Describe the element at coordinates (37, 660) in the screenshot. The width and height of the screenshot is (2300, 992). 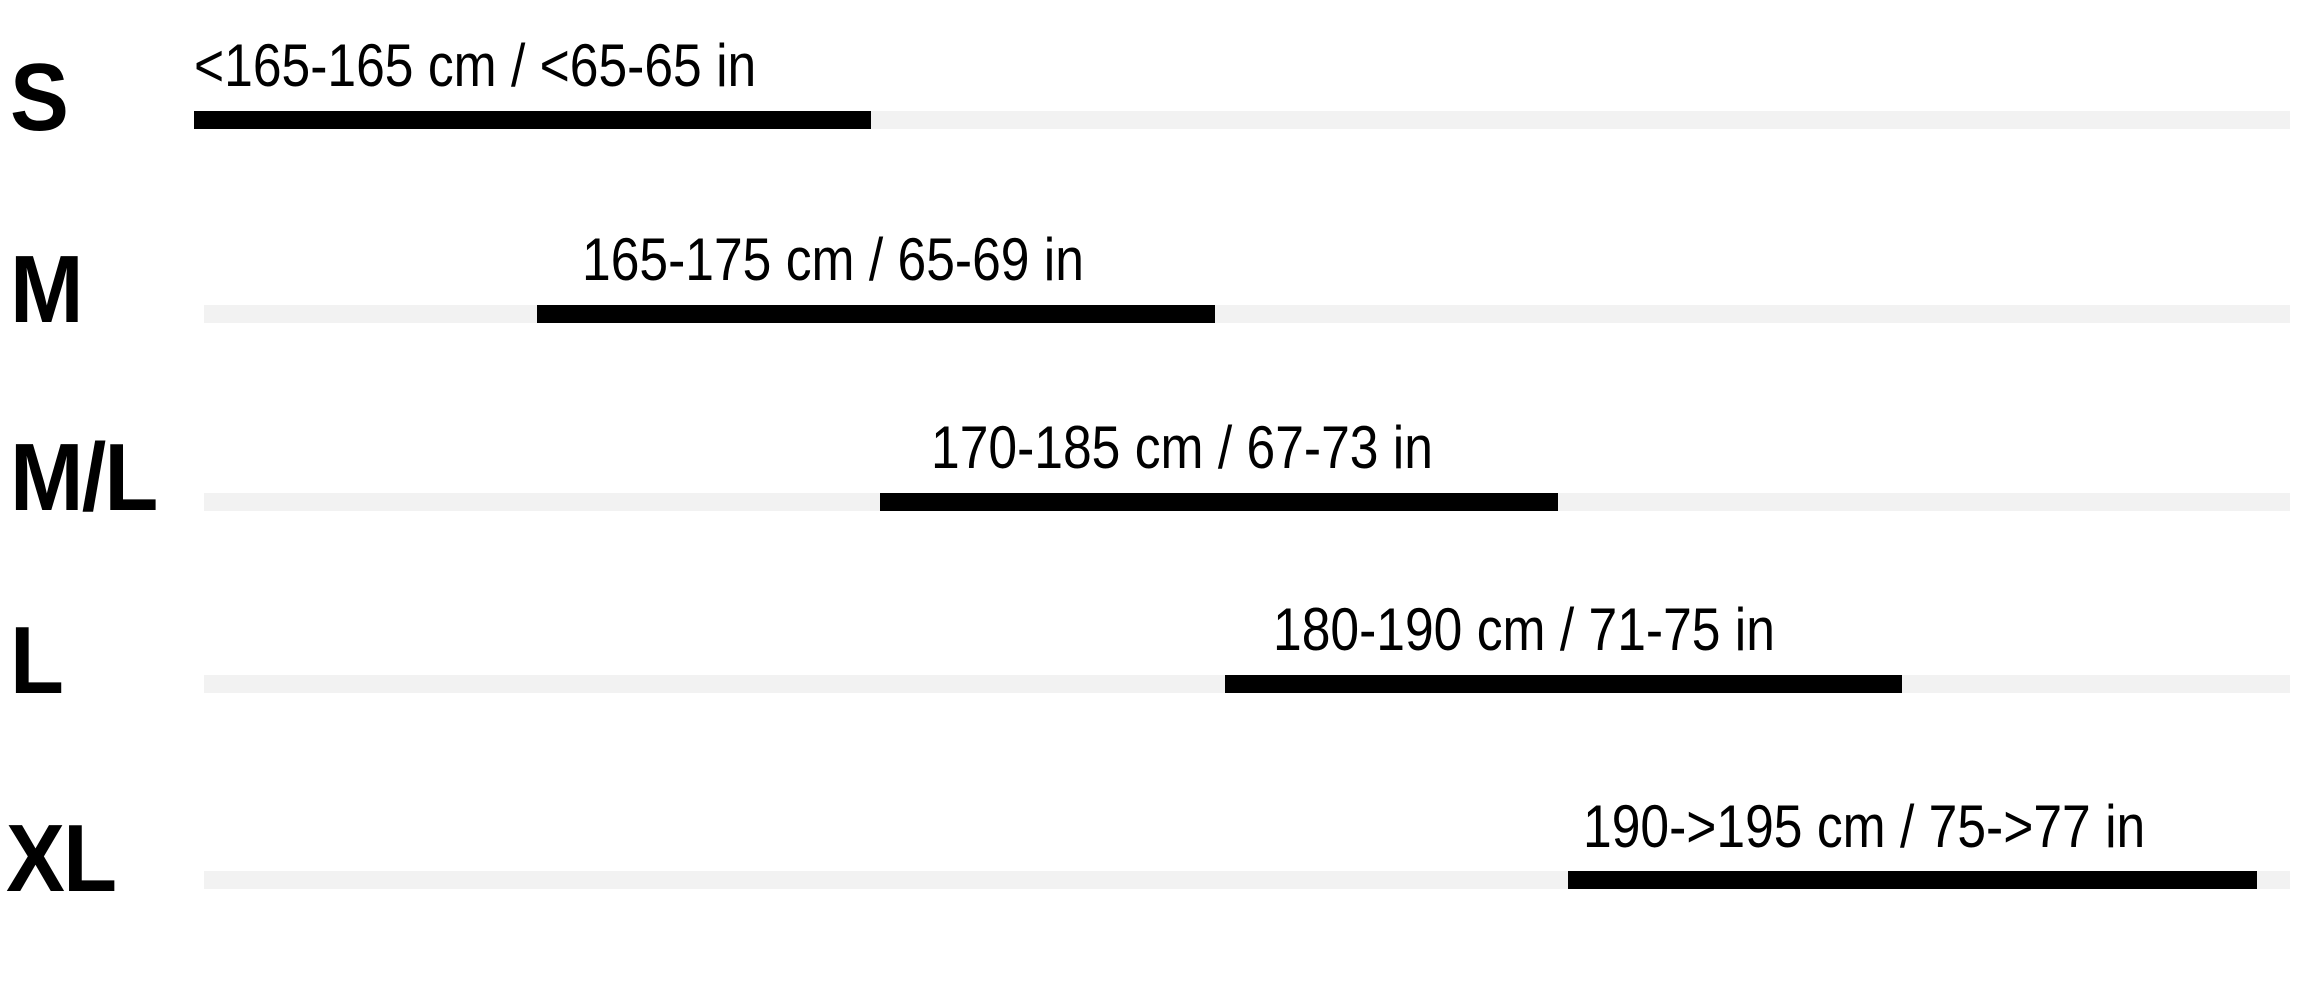
I see `size-label: L` at that location.